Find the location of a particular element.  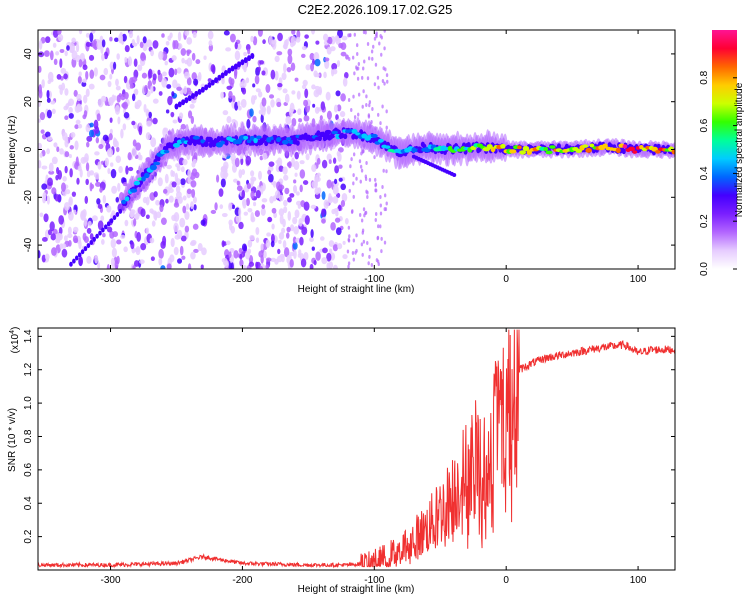

snr-y-tick-label: 0.4 is located at coordinates (28, 503).